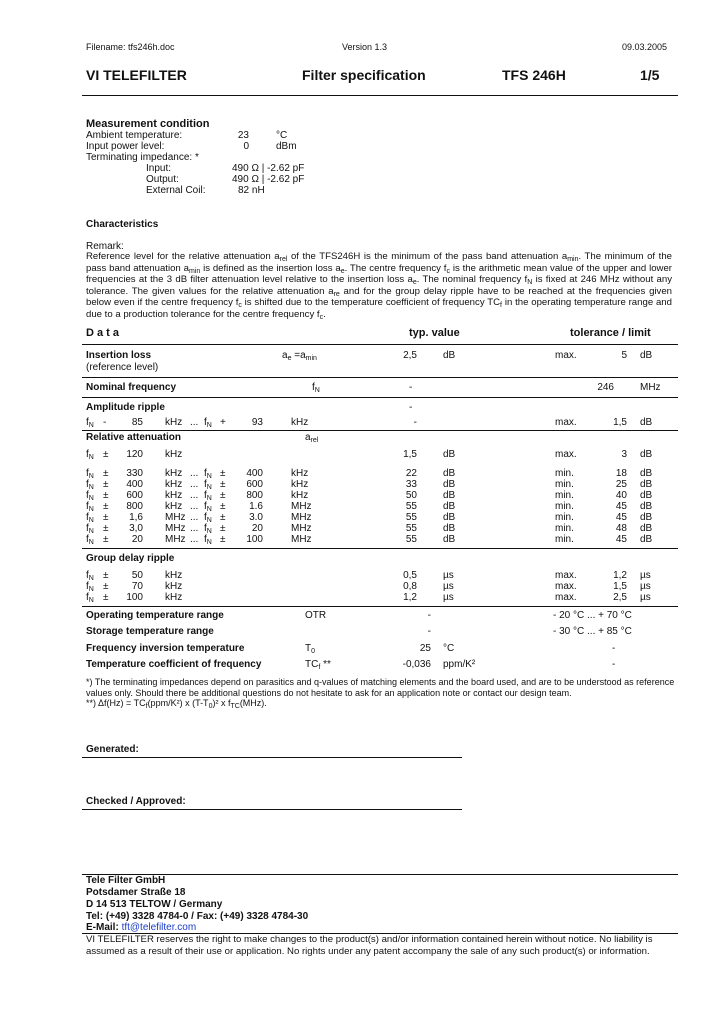 The image size is (720, 1012). I want to click on typ-value: -0,036, so click(416, 664).